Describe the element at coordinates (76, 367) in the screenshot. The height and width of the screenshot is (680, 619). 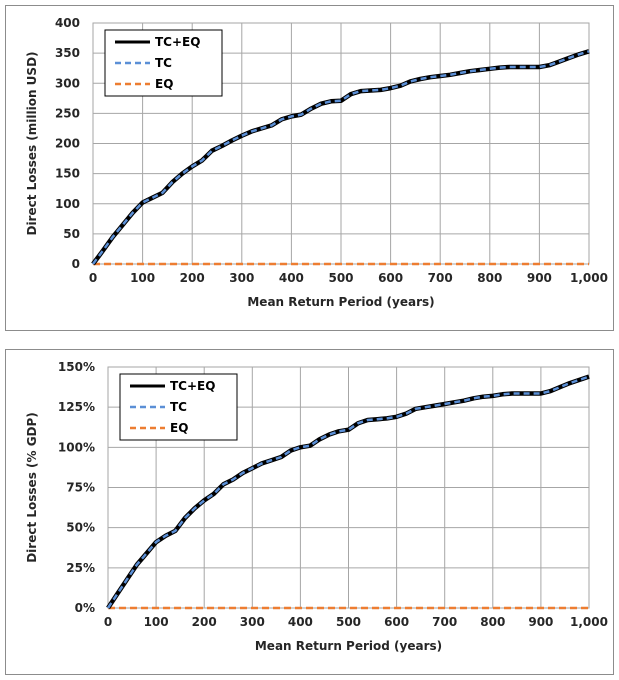
I see `y-tick-label: 150%` at that location.